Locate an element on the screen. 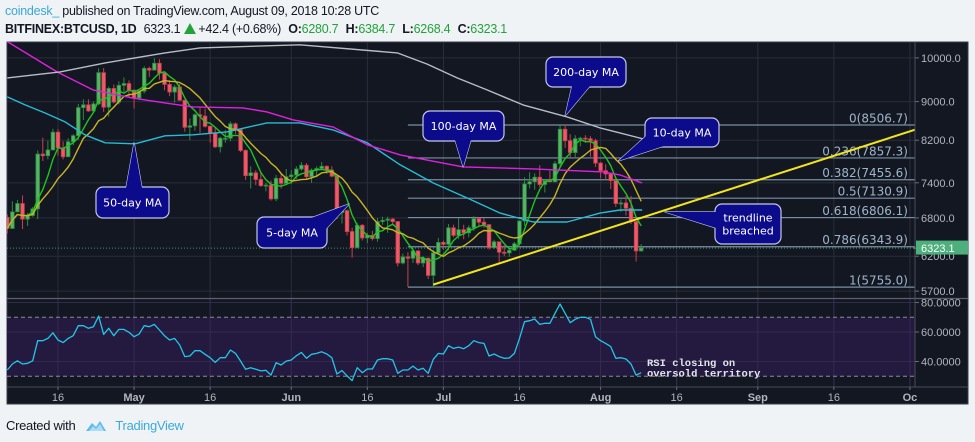  time-axis-label: Jul is located at coordinates (443, 398).